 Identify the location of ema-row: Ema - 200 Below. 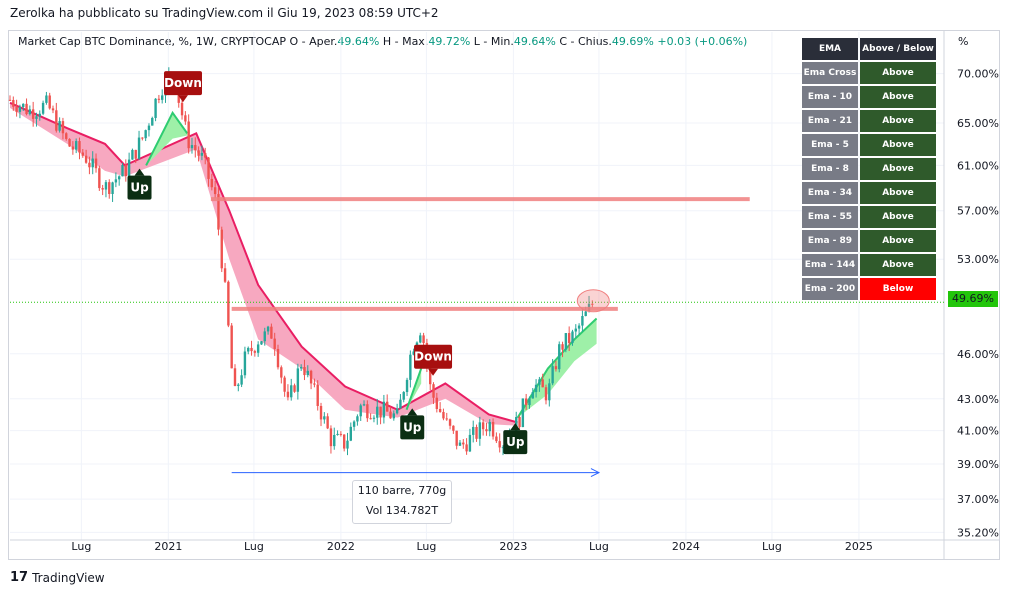
(869, 289).